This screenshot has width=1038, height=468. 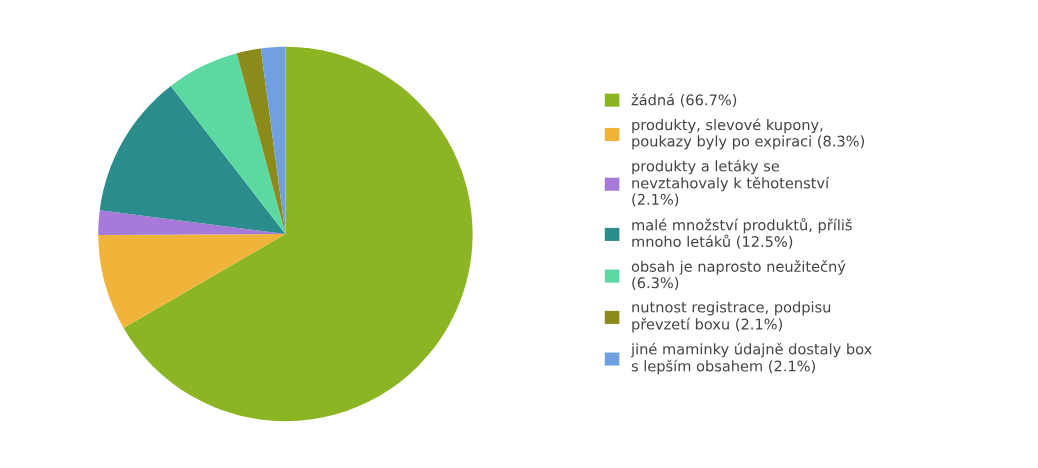 I want to click on legend-label: malé množství produktů, příliš mnoho letáků (12.5%), so click(x=742, y=233).